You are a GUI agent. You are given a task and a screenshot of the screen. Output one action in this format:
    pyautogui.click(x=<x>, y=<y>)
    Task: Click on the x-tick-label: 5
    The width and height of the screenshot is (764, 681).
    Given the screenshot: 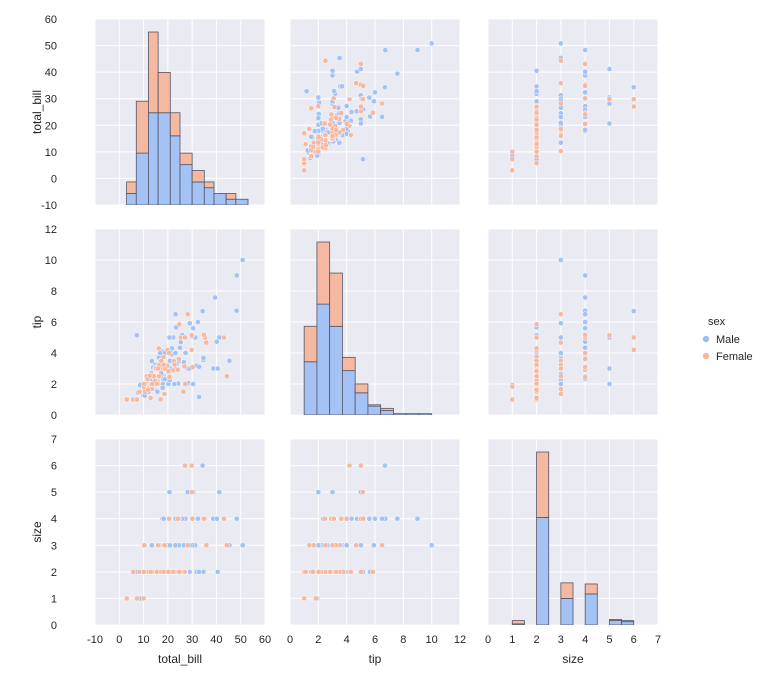 What is the action you would take?
    pyautogui.click(x=609, y=640)
    